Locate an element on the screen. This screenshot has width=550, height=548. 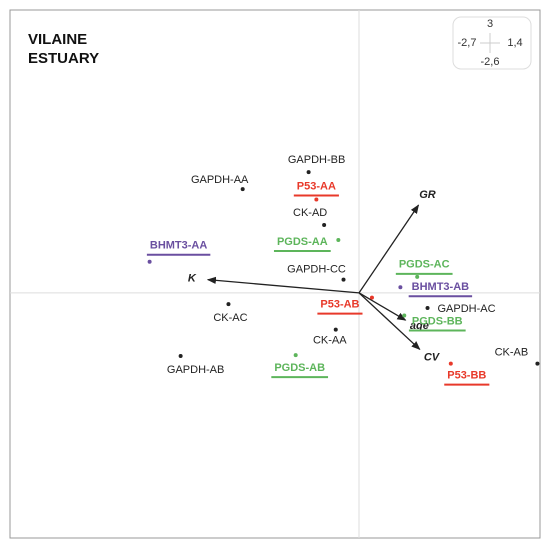
arrow-label: GR is located at coordinates (427, 195).